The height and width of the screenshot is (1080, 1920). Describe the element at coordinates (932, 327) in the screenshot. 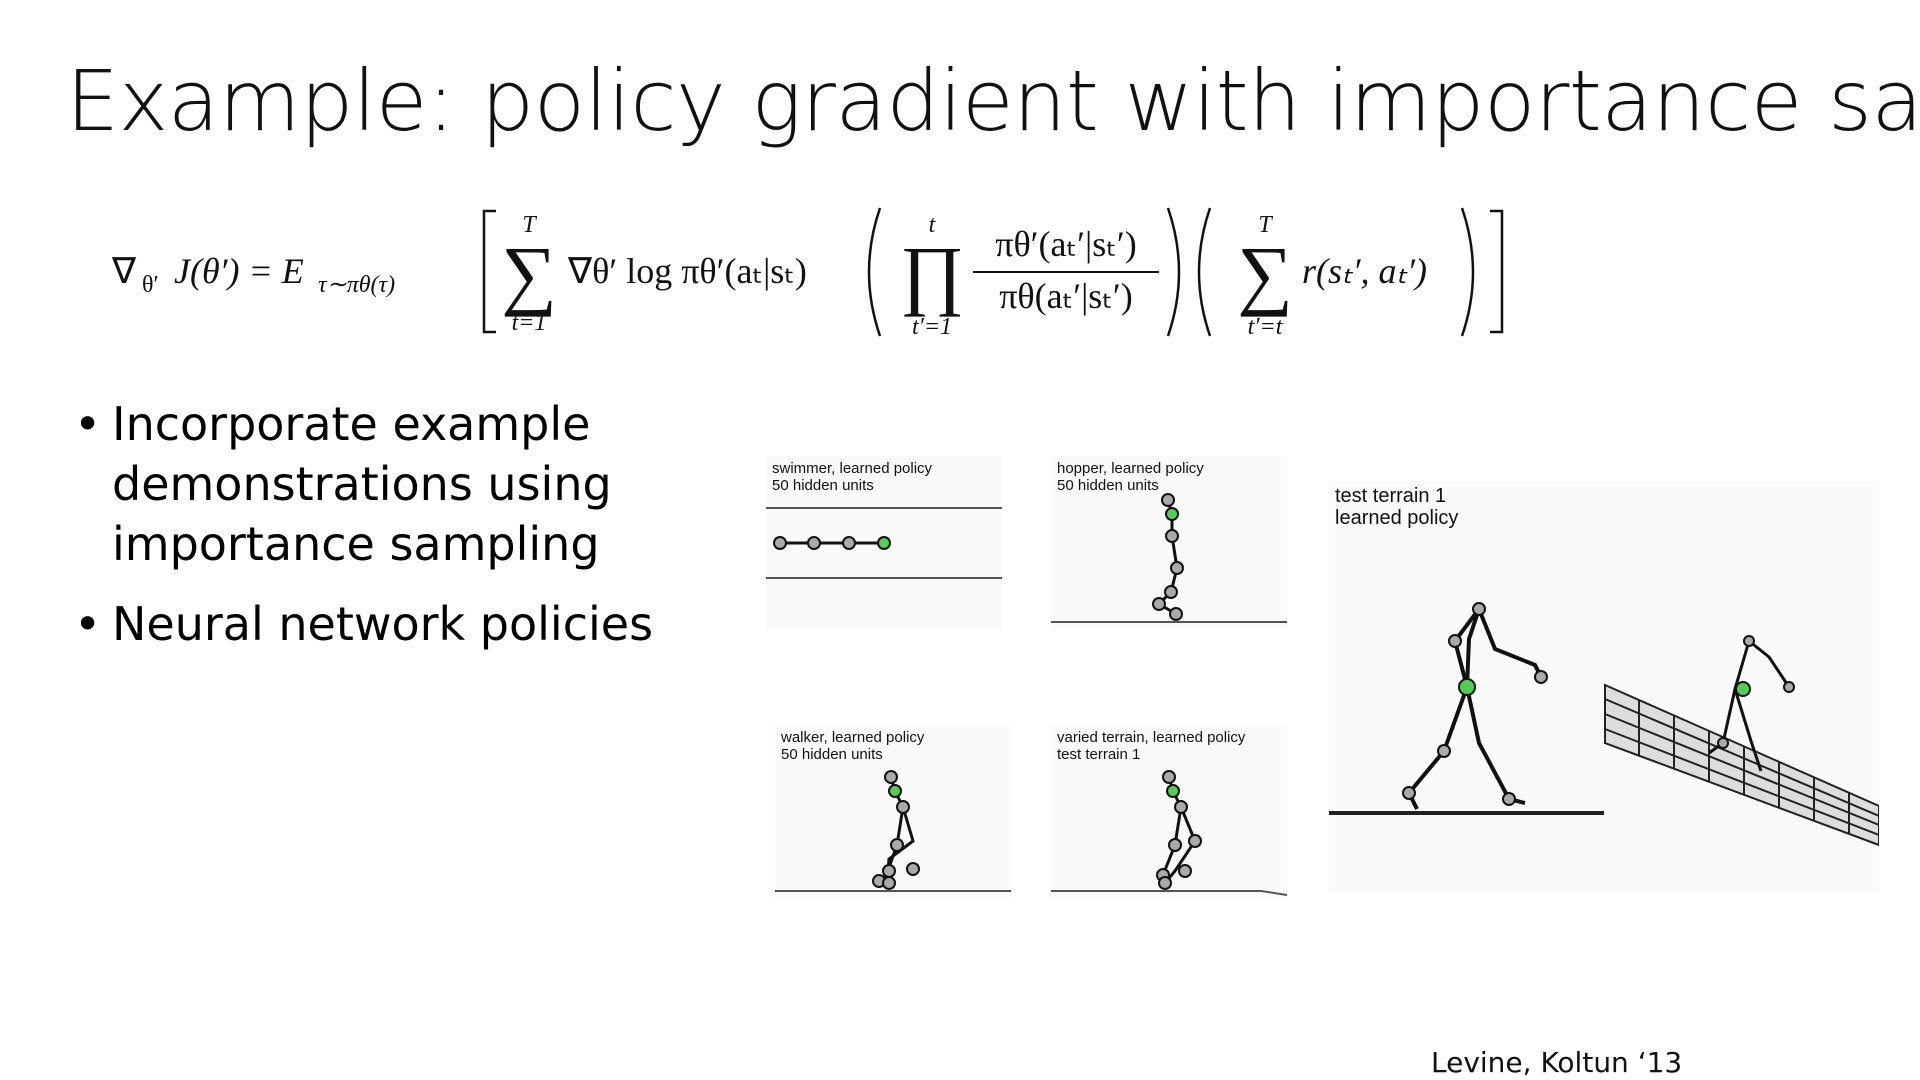

I see `eq-limit: t′=1` at that location.